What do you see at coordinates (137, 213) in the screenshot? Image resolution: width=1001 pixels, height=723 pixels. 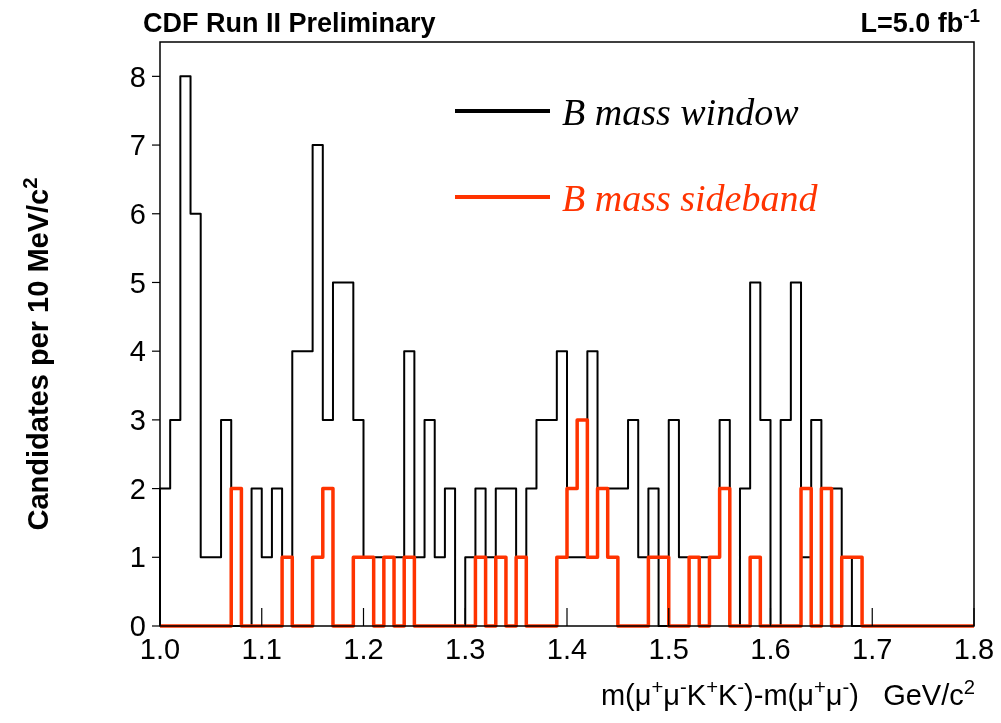 I see `y-tick-label: 6` at bounding box center [137, 213].